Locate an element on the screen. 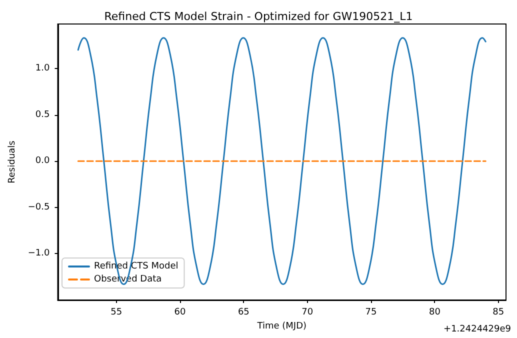 The width and height of the screenshot is (517, 338). y-axis-title: Residuals is located at coordinates (13, 162).